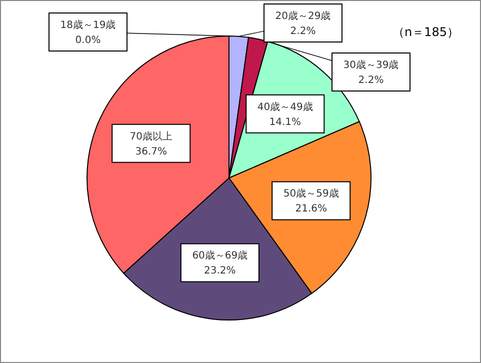 This screenshot has width=481, height=363. Describe the element at coordinates (285, 106) in the screenshot. I see `slice-label: 40歳～49歳` at that location.